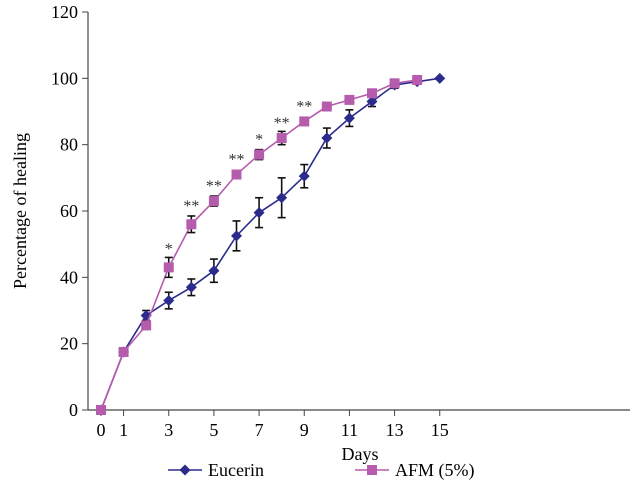 The image size is (637, 491). Describe the element at coordinates (213, 430) in the screenshot. I see `x-tick-label: 5` at that location.